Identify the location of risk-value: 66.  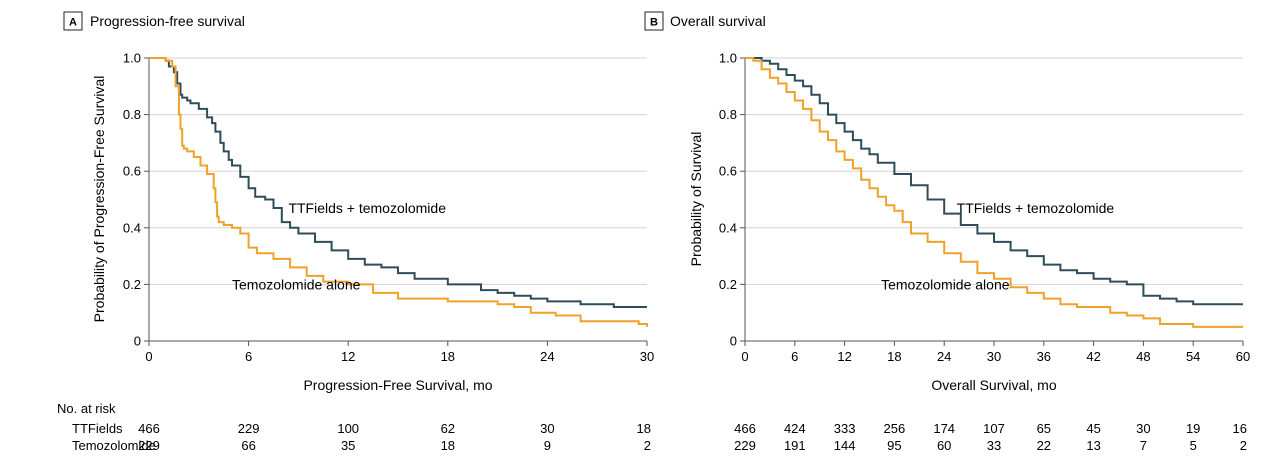
(248, 445).